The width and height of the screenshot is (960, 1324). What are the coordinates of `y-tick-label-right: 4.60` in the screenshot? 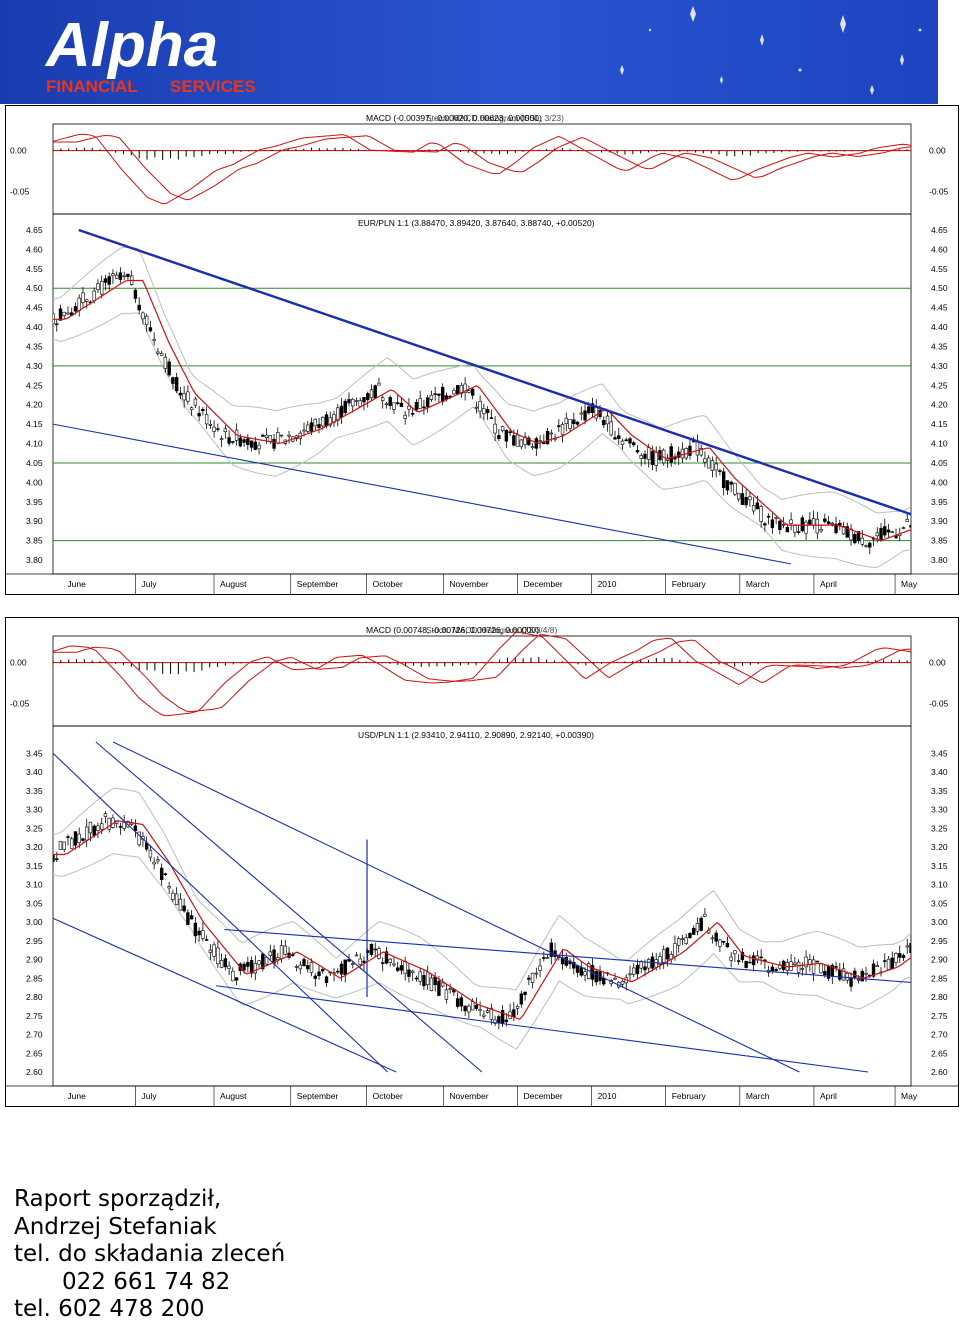 It's located at (939, 249).